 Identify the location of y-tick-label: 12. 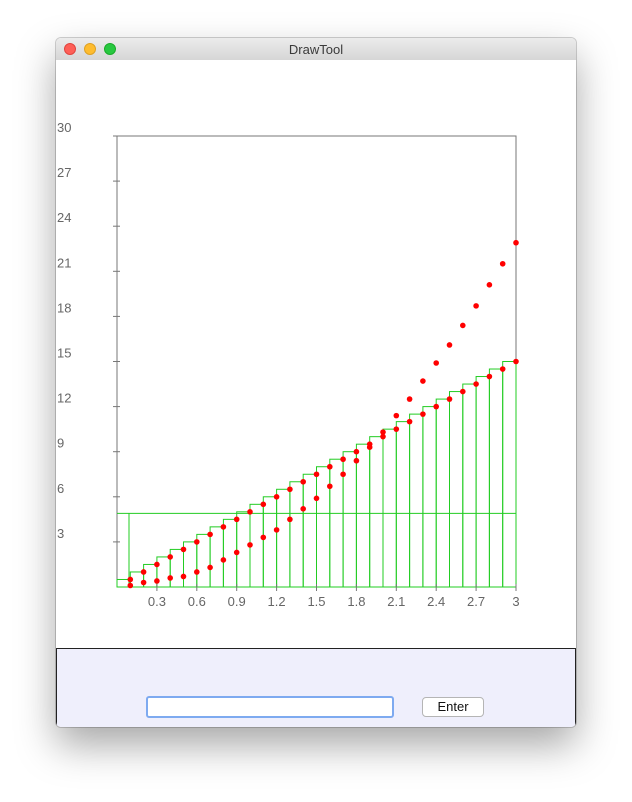
(64, 398).